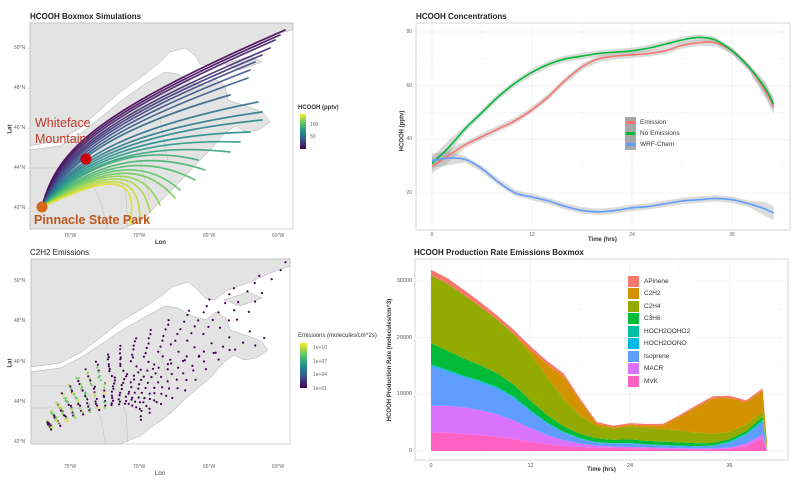 Image resolution: width=800 pixels, height=483 pixels. What do you see at coordinates (318, 108) in the screenshot?
I see `hcooh-legend-title: HCOOH (pptv)` at bounding box center [318, 108].